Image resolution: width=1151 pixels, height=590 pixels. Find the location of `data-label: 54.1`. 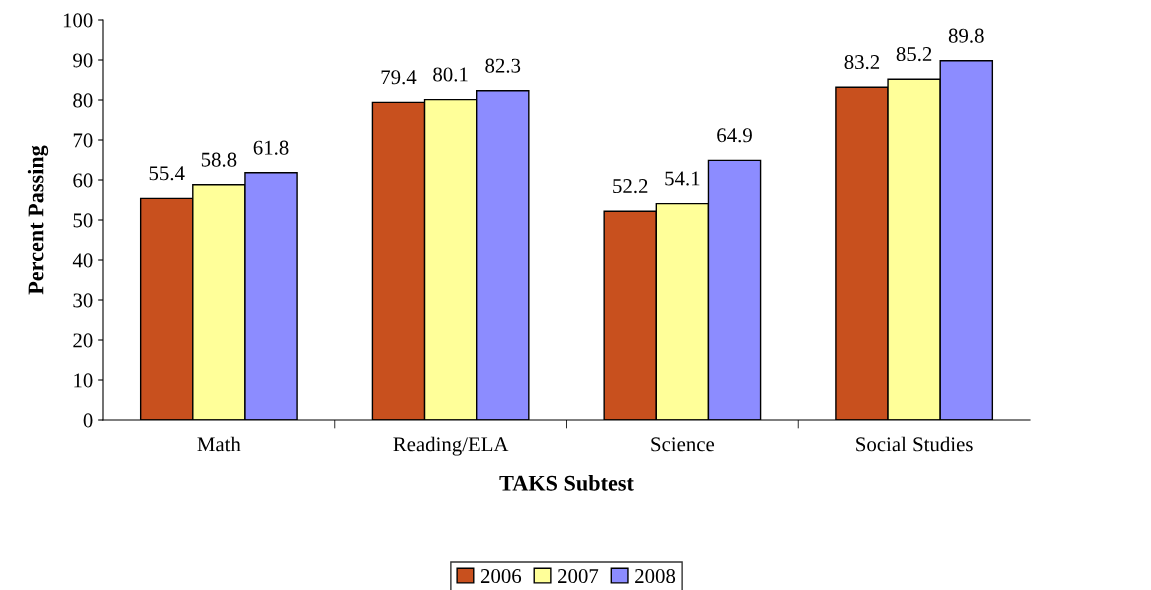

data-label: 54.1 is located at coordinates (682, 178).